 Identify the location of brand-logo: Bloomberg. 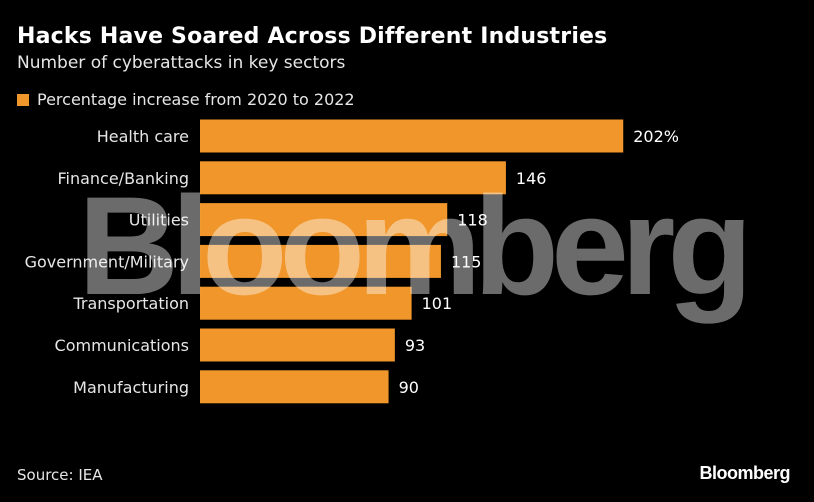
(744, 473).